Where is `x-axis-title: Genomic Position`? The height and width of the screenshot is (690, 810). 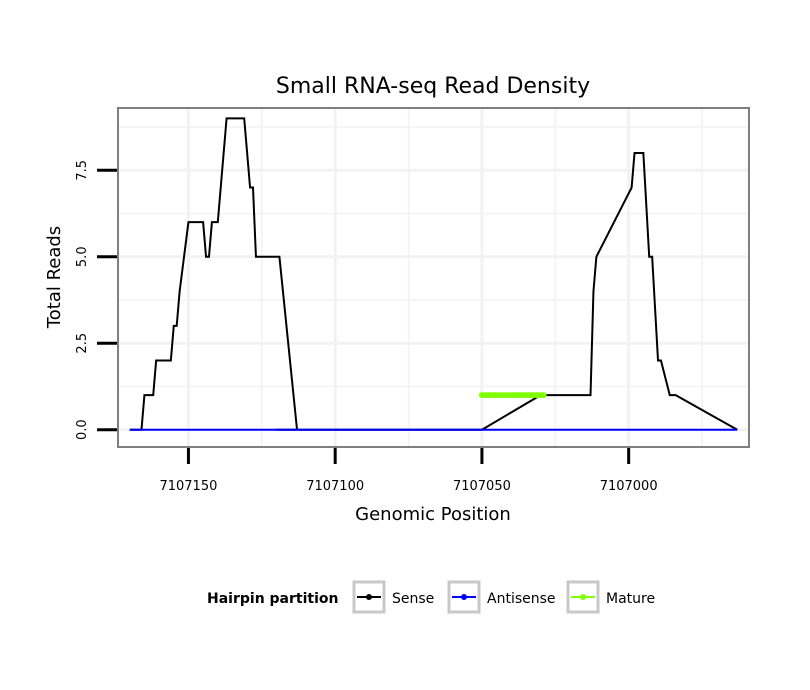
x-axis-title: Genomic Position is located at coordinates (433, 514).